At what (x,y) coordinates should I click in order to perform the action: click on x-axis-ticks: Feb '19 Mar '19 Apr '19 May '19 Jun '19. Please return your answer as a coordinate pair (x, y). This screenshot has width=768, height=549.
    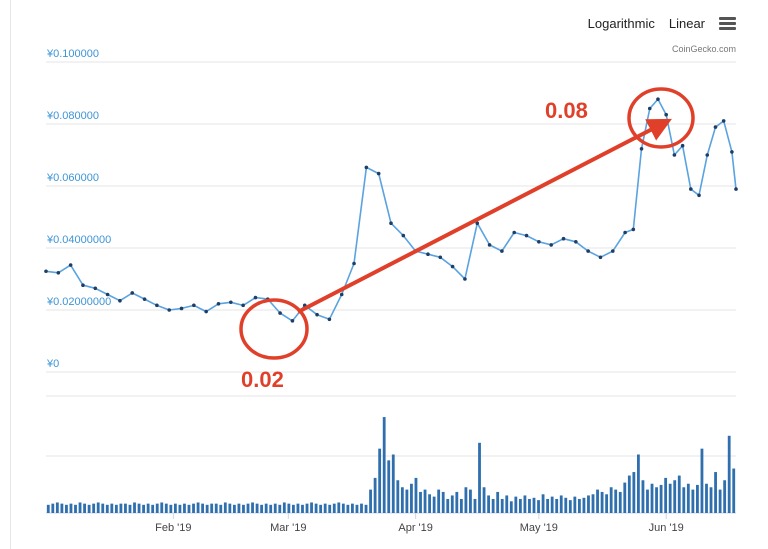
    Looking at the image, I should click on (419, 523).